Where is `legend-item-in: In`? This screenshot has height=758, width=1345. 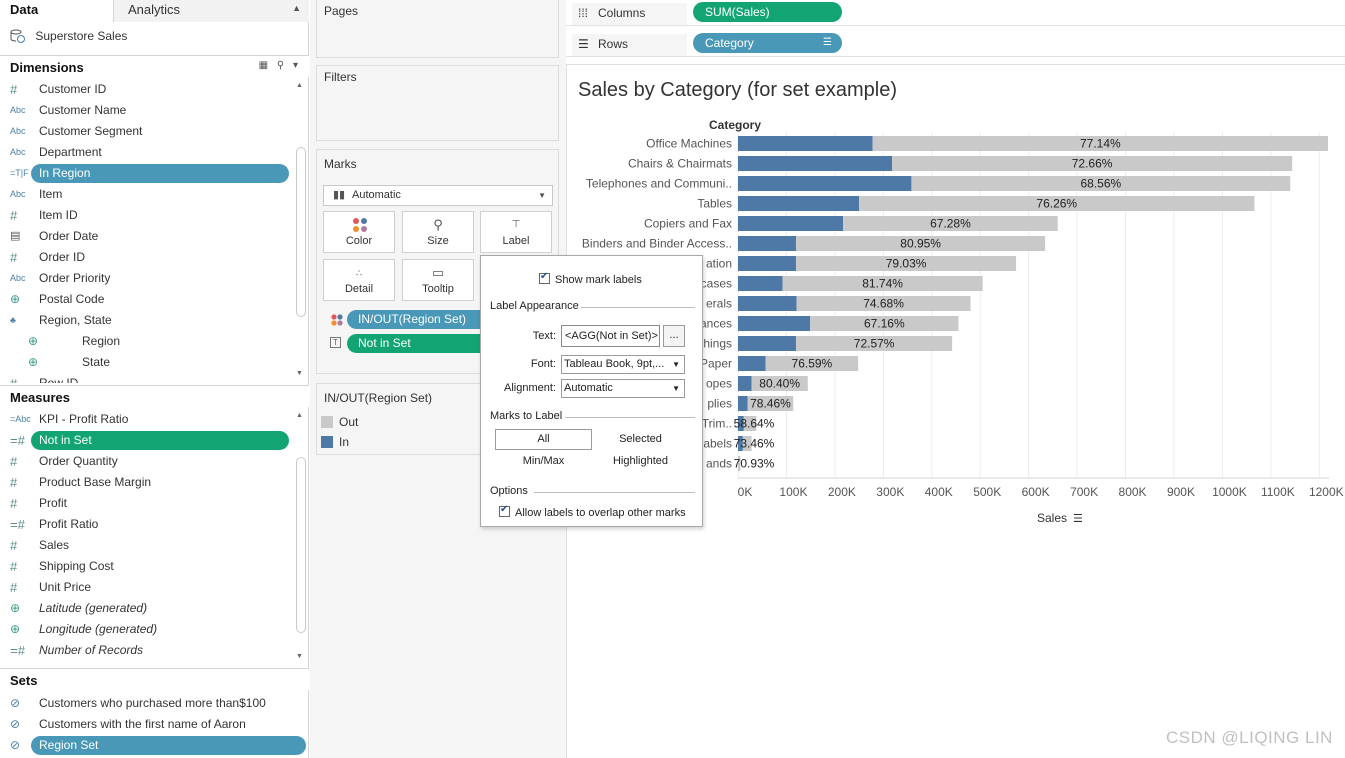
legend-item-in: In is located at coordinates (437, 442).